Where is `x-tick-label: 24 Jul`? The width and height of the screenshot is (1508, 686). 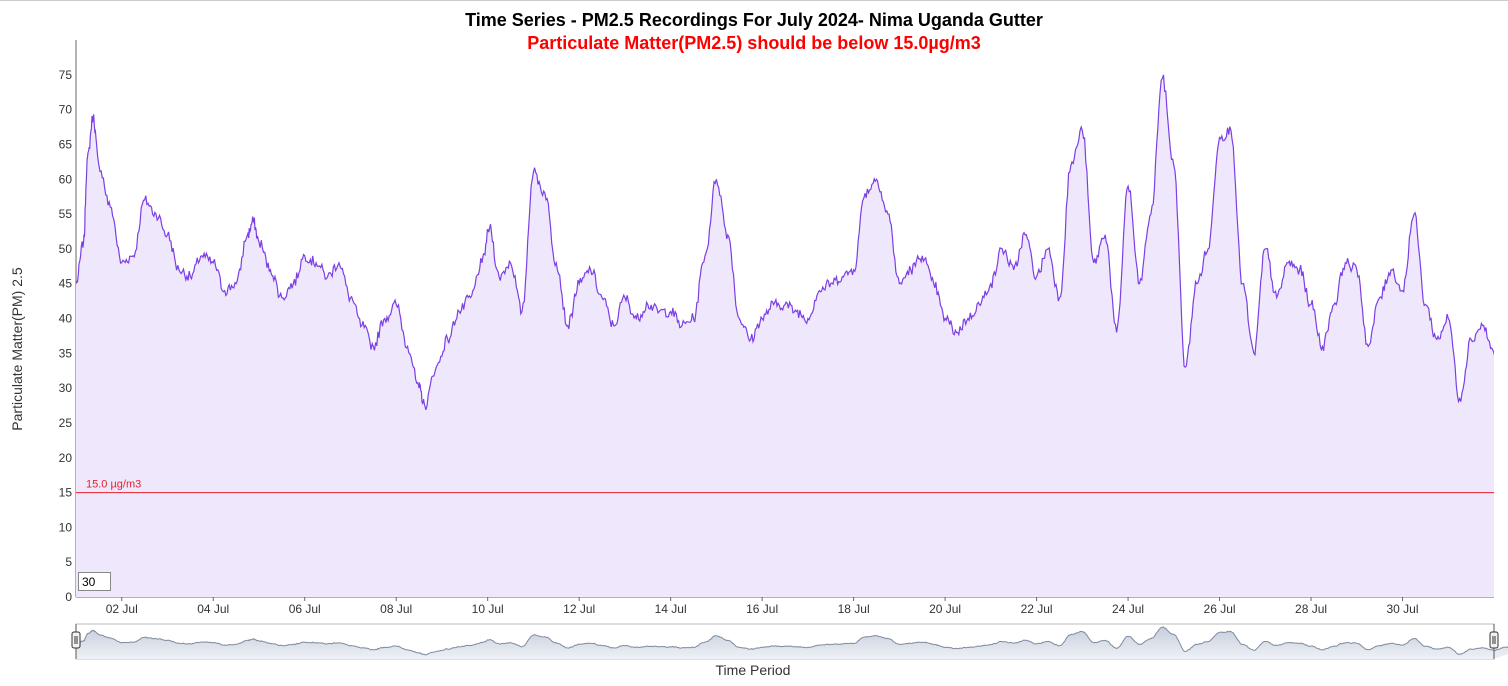 x-tick-label: 24 Jul is located at coordinates (1128, 609).